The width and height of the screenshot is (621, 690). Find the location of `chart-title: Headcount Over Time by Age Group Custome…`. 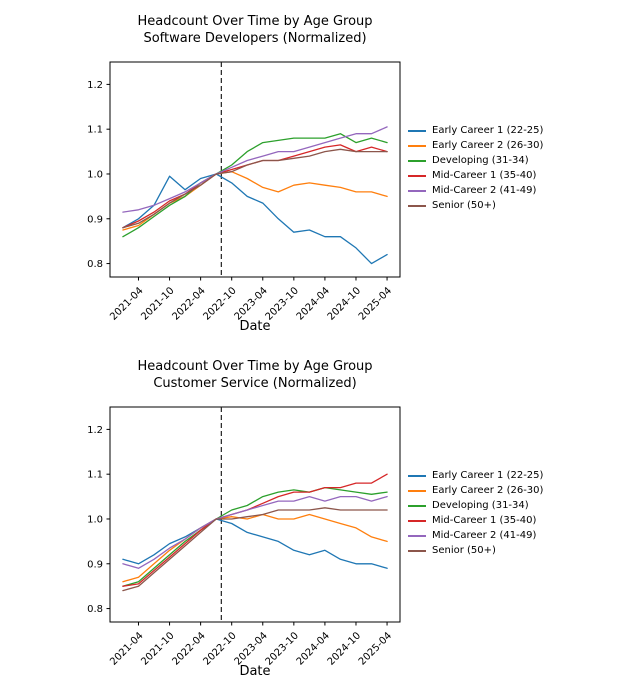

chart-title: Headcount Over Time by Age Group Custome… is located at coordinates (255, 375).